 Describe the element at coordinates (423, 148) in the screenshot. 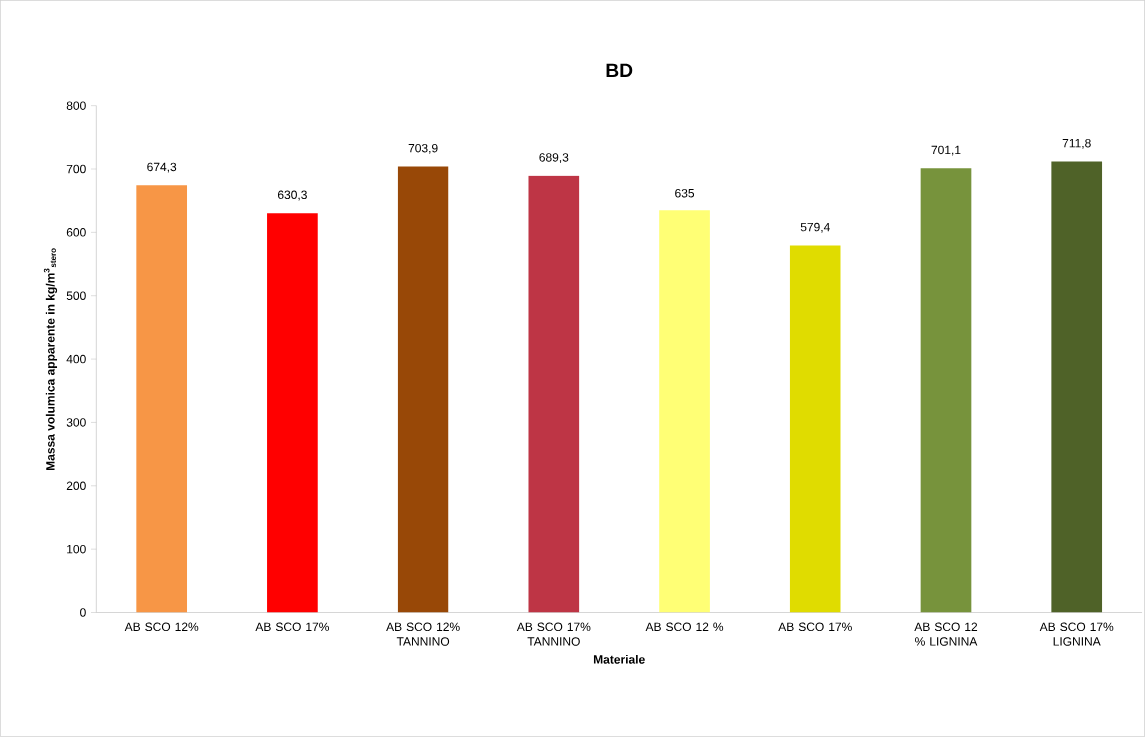

I see `data-label: 703,9` at that location.